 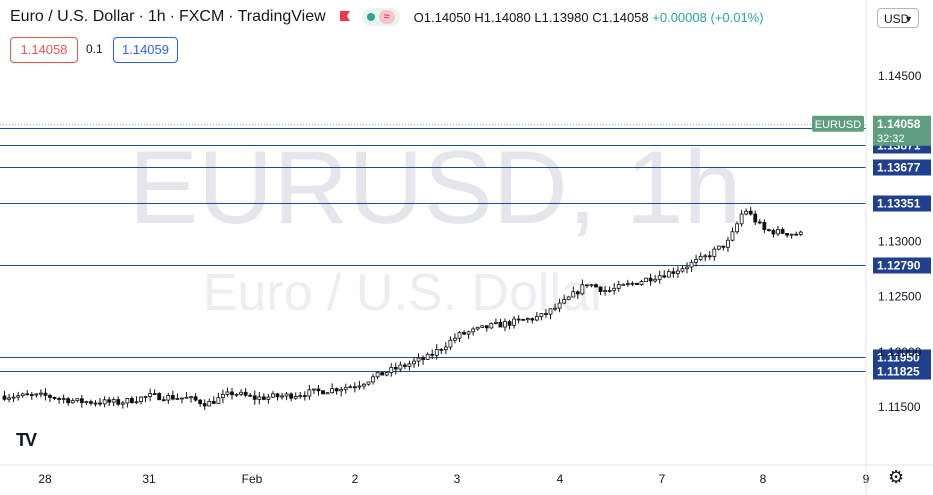 What do you see at coordinates (898, 18) in the screenshot?
I see `currency-select: USD ▼` at bounding box center [898, 18].